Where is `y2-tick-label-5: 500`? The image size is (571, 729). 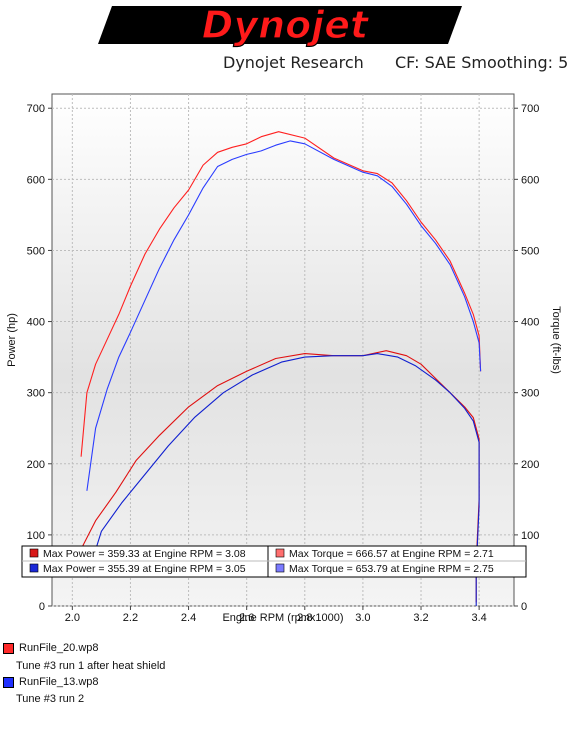 y2-tick-label-5: 500 is located at coordinates (530, 251).